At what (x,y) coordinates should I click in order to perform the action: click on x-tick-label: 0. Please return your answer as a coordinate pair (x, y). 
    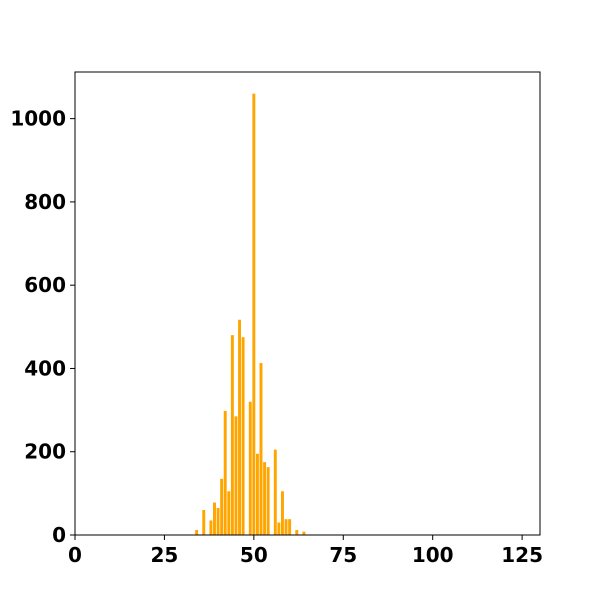
    Looking at the image, I should click on (75, 555).